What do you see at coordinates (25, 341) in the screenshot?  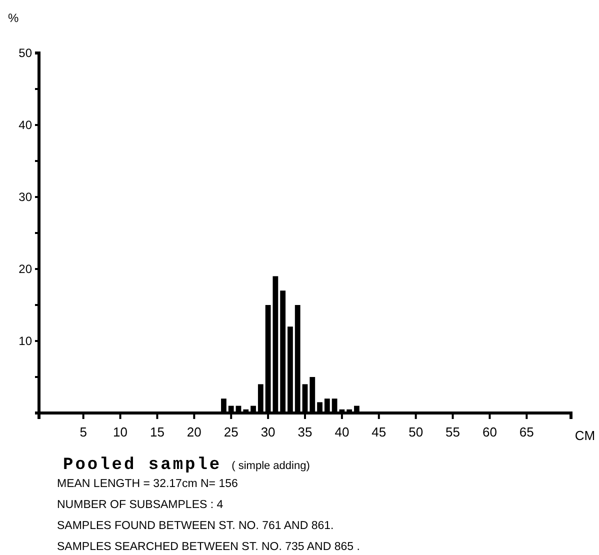 I see `y-tick-label: 10` at bounding box center [25, 341].